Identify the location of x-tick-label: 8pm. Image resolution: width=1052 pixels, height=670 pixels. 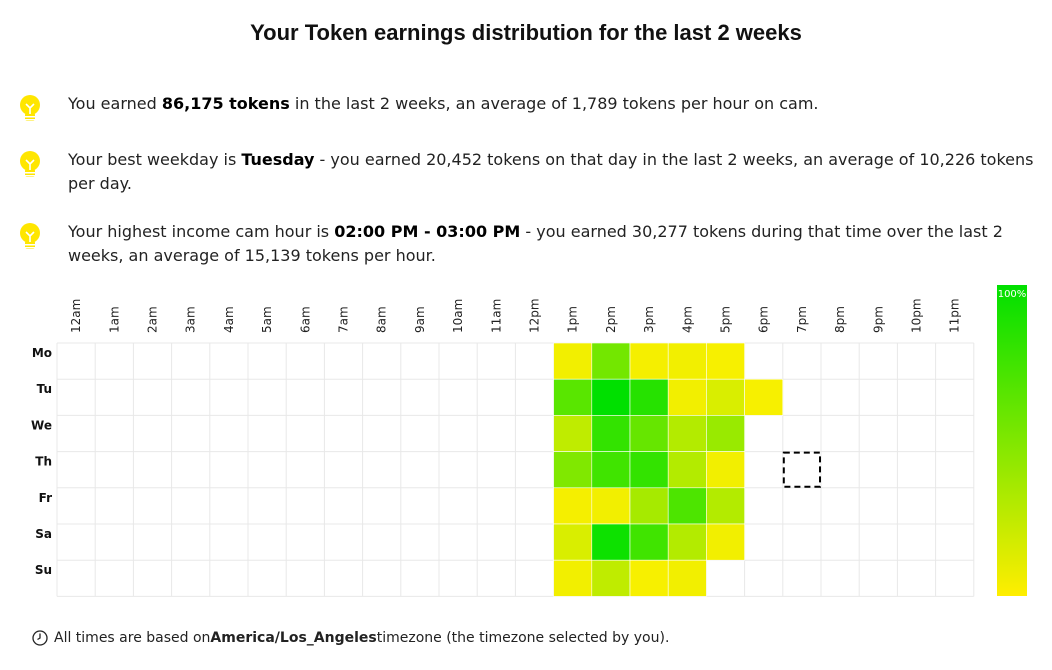
(840, 319).